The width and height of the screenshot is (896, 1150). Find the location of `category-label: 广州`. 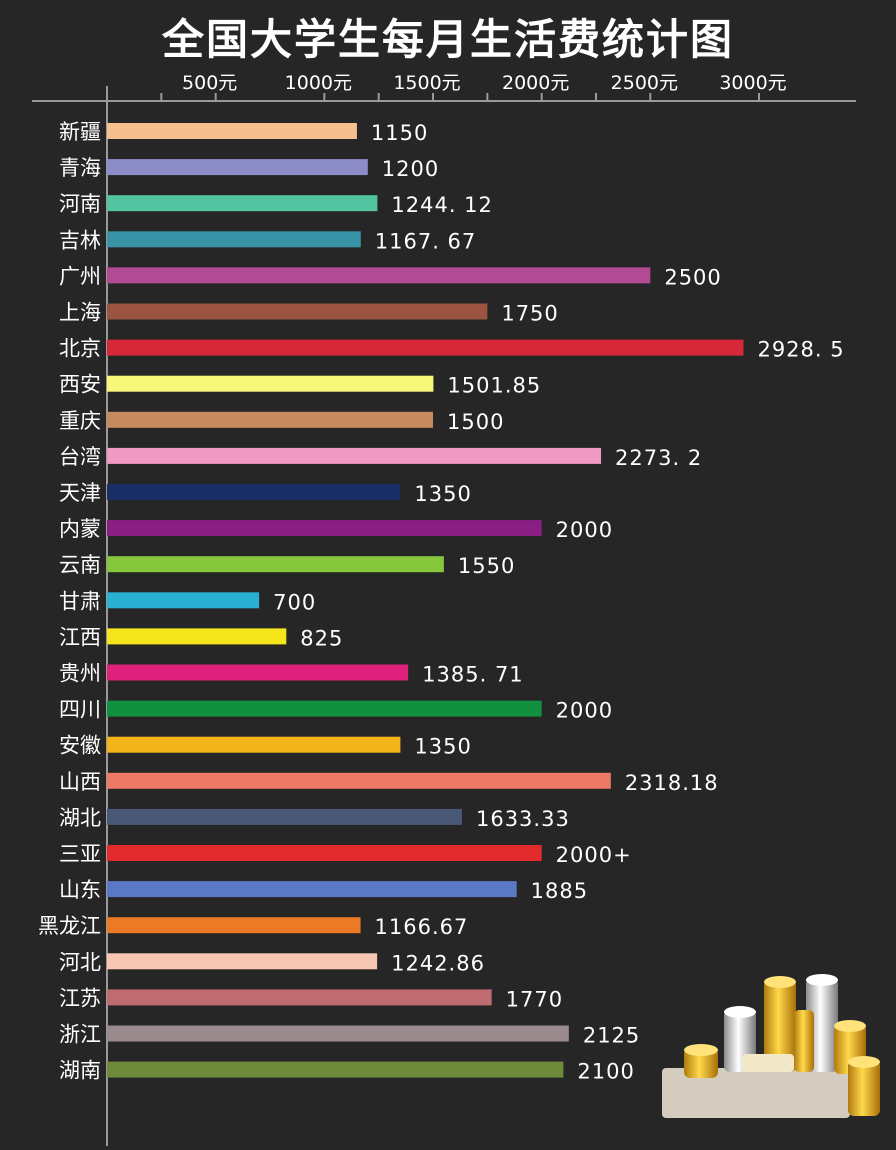

category-label: 广州 is located at coordinates (80, 276).